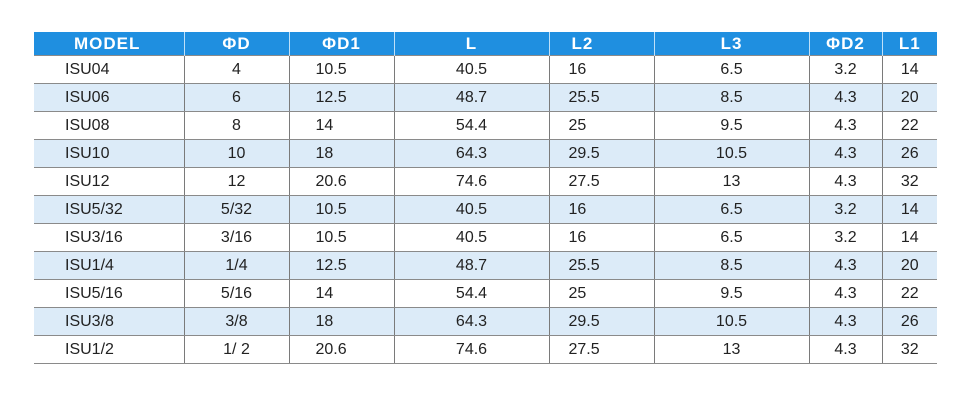  What do you see at coordinates (109, 69) in the screenshot?
I see `model-cell: ISU04` at bounding box center [109, 69].